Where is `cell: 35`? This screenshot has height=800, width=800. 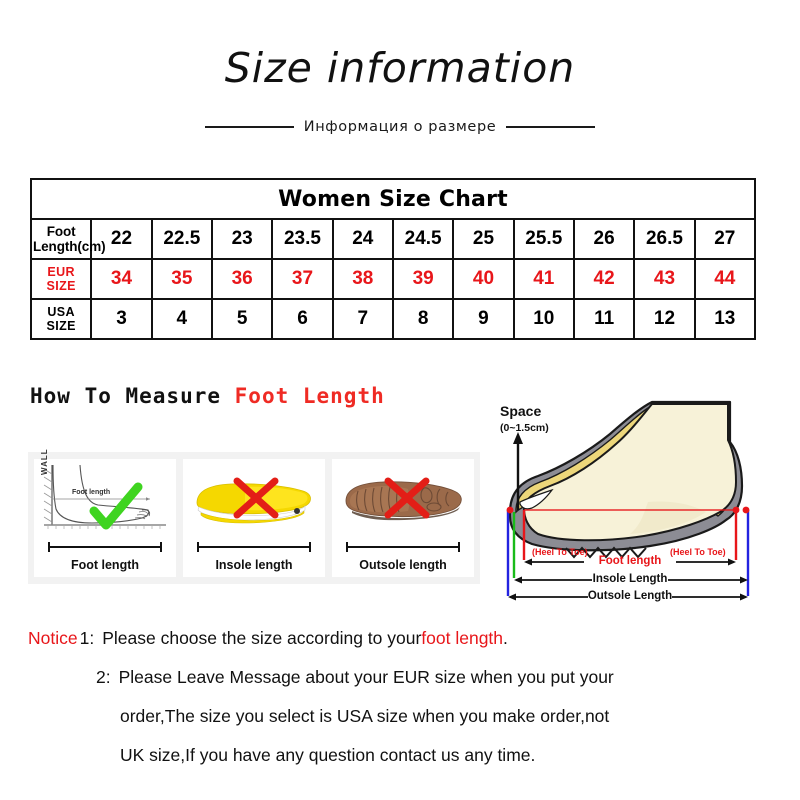
cell: 35 is located at coordinates (181, 279).